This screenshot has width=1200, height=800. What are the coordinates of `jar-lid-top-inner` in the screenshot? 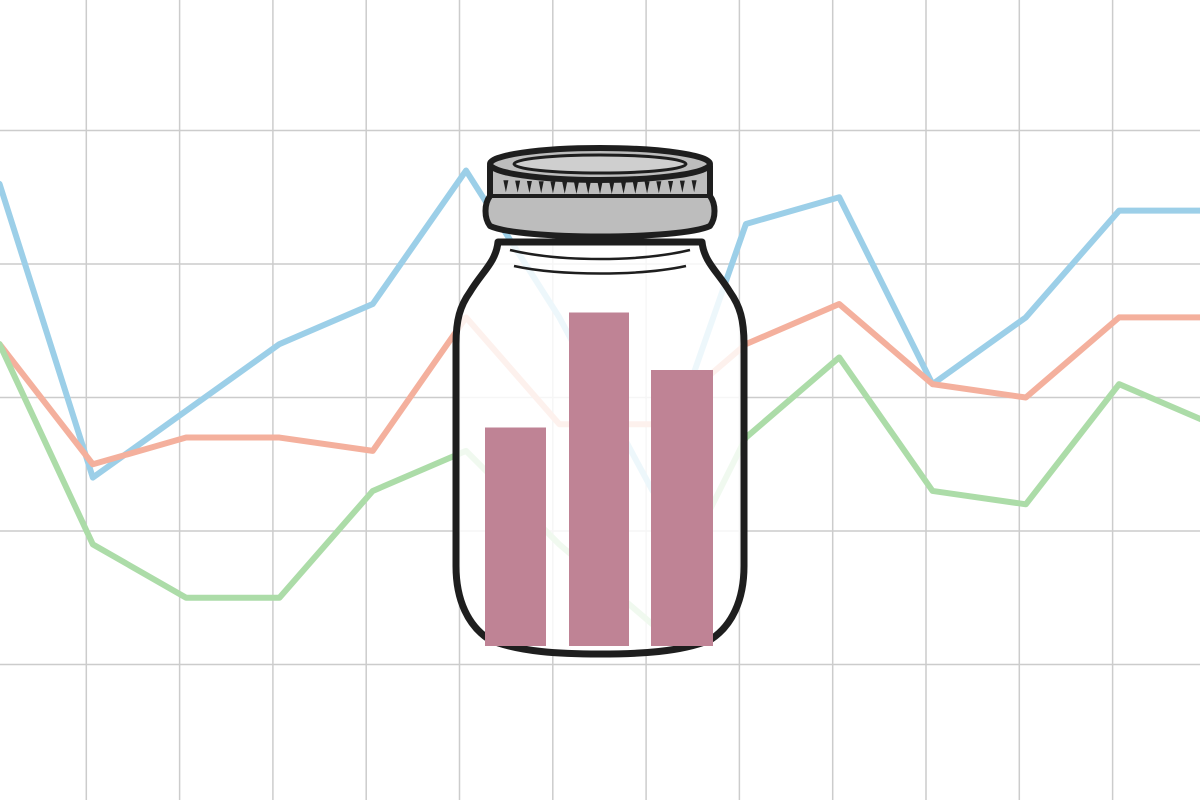 It's located at (600, 164).